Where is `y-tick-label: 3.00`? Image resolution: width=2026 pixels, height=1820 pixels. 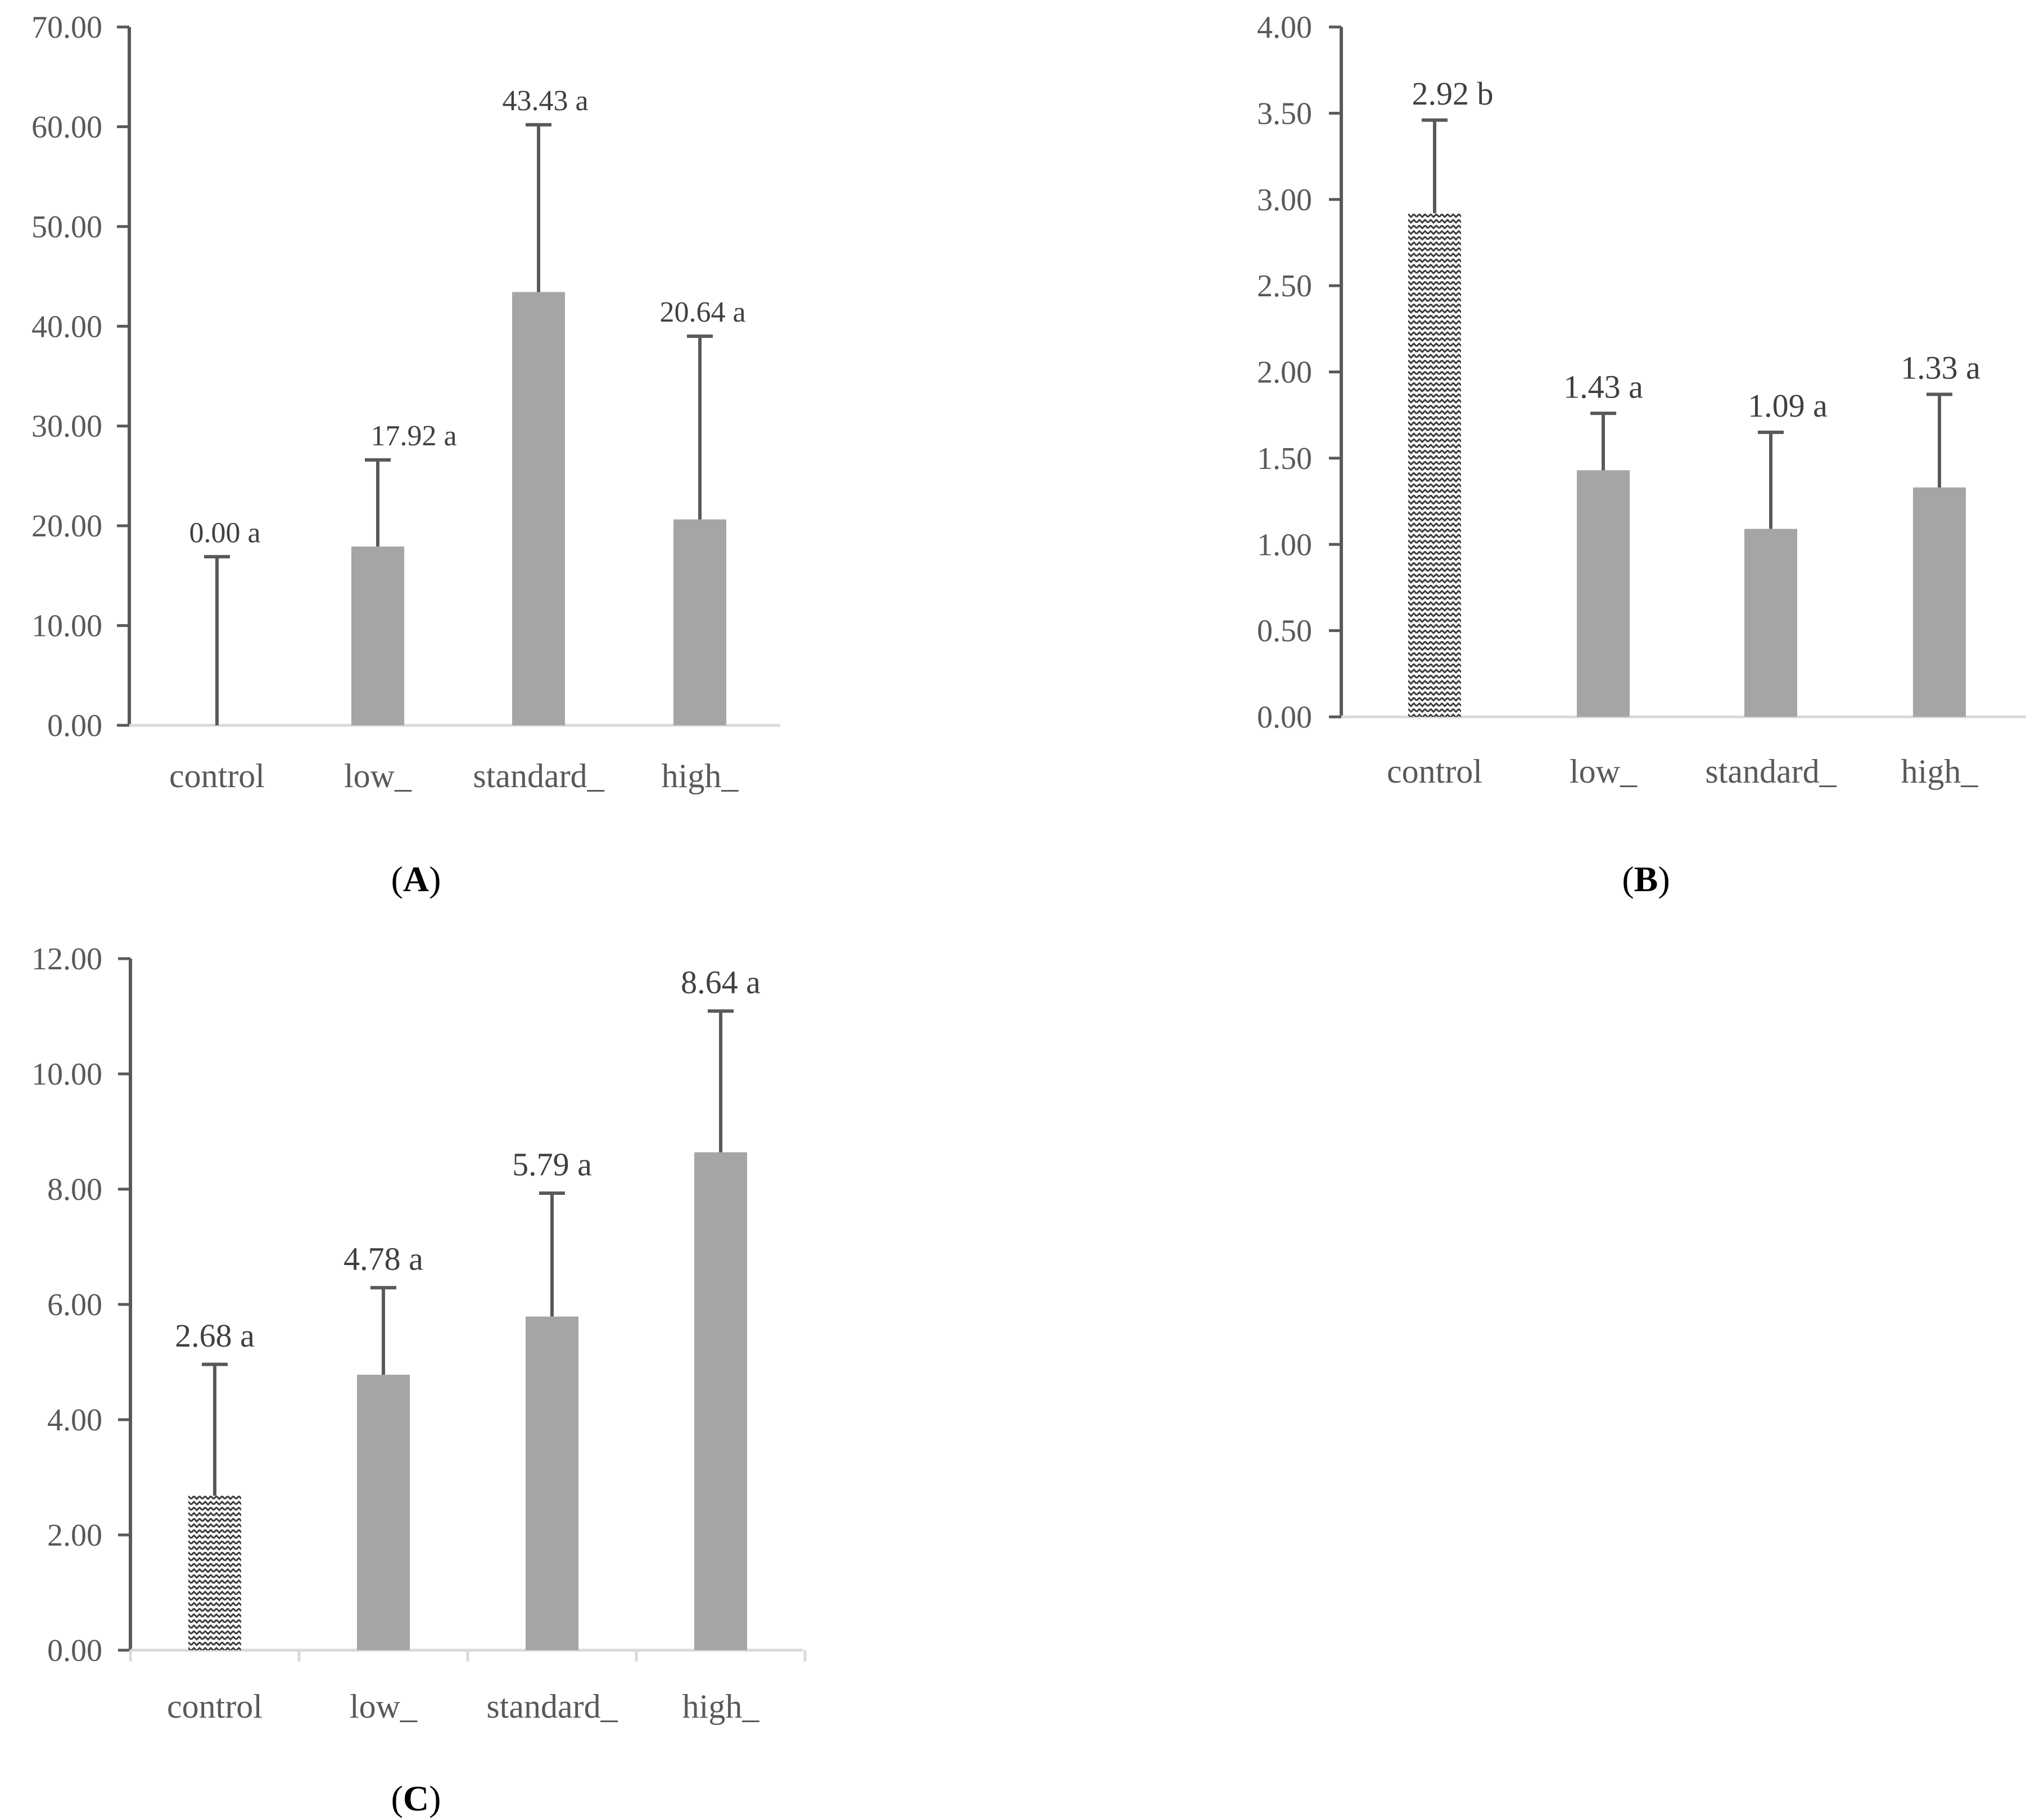
y-tick-label: 3.00 is located at coordinates (1284, 200).